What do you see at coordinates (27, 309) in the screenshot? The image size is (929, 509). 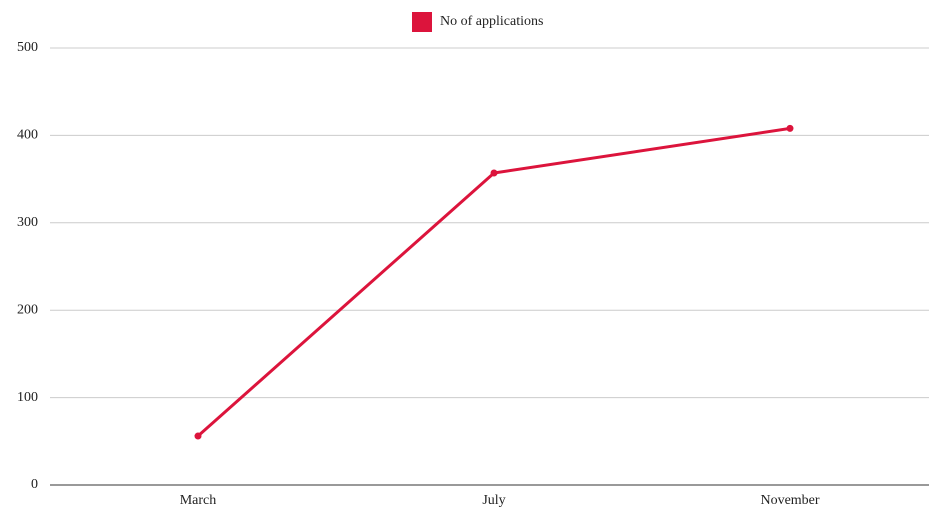 I see `y-tick-label: 200` at bounding box center [27, 309].